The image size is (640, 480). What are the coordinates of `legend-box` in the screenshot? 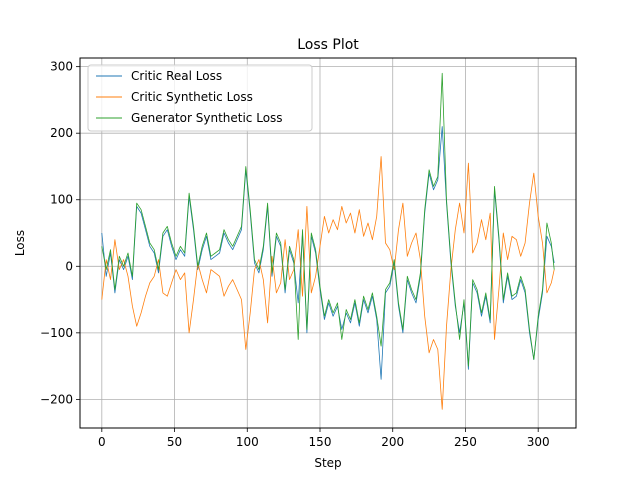 It's located at (200, 98).